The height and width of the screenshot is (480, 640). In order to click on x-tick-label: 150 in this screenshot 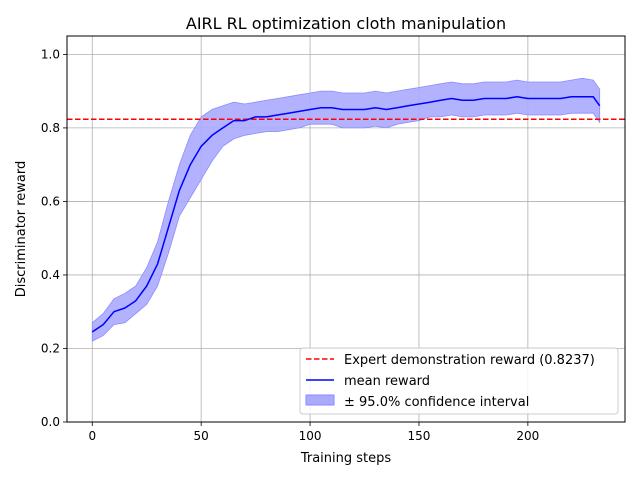, I will do `click(419, 436)`.